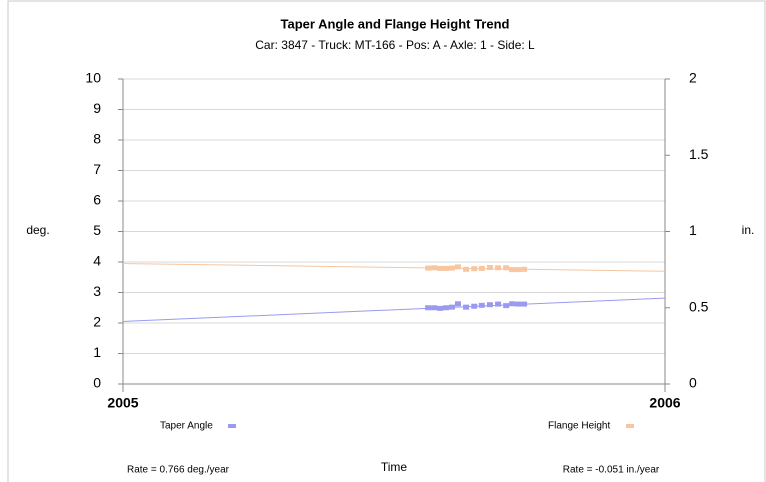 The height and width of the screenshot is (482, 766). I want to click on x-tick-label: 2006, so click(664, 403).